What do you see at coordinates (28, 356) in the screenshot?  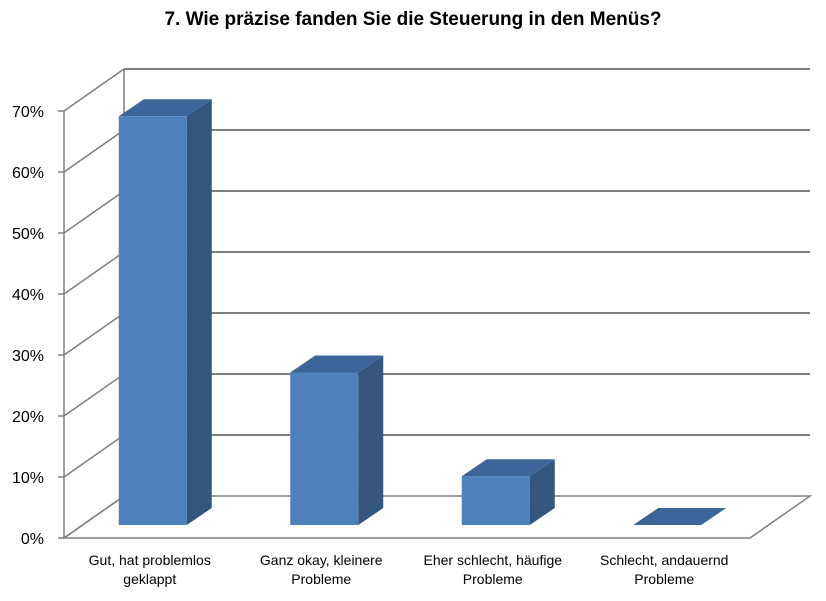 I see `y-tick-label: 30%` at bounding box center [28, 356].